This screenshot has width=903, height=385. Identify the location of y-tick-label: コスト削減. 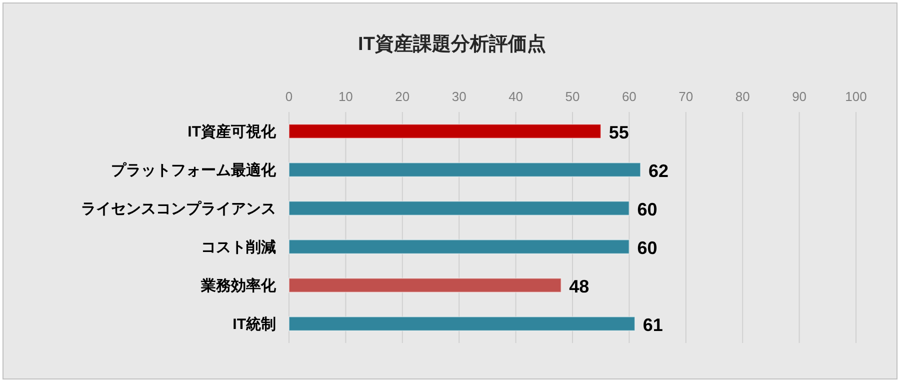
(238, 247).